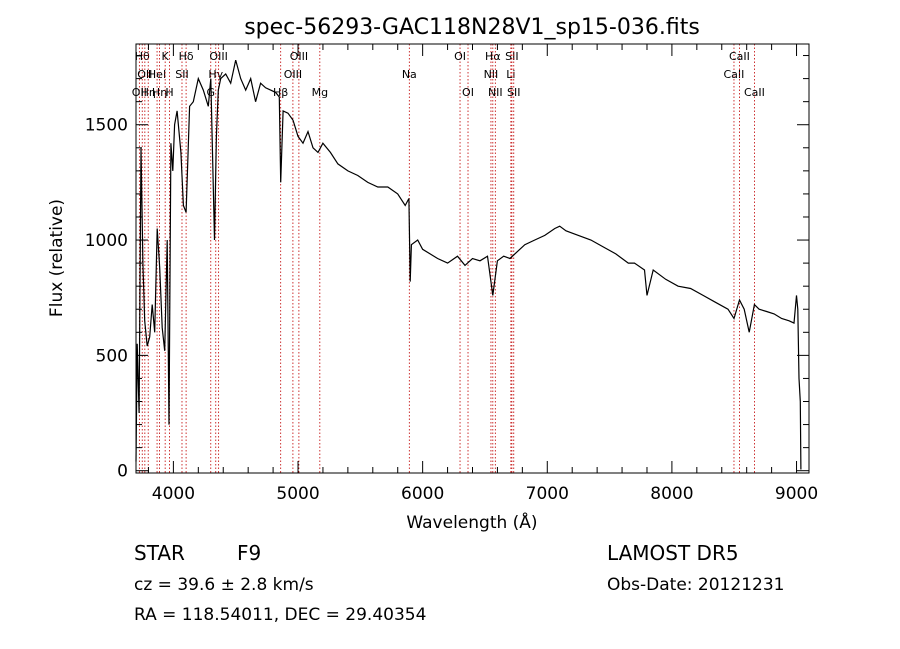  Describe the element at coordinates (159, 92) in the screenshot. I see `marker-label-5: Hη` at that location.